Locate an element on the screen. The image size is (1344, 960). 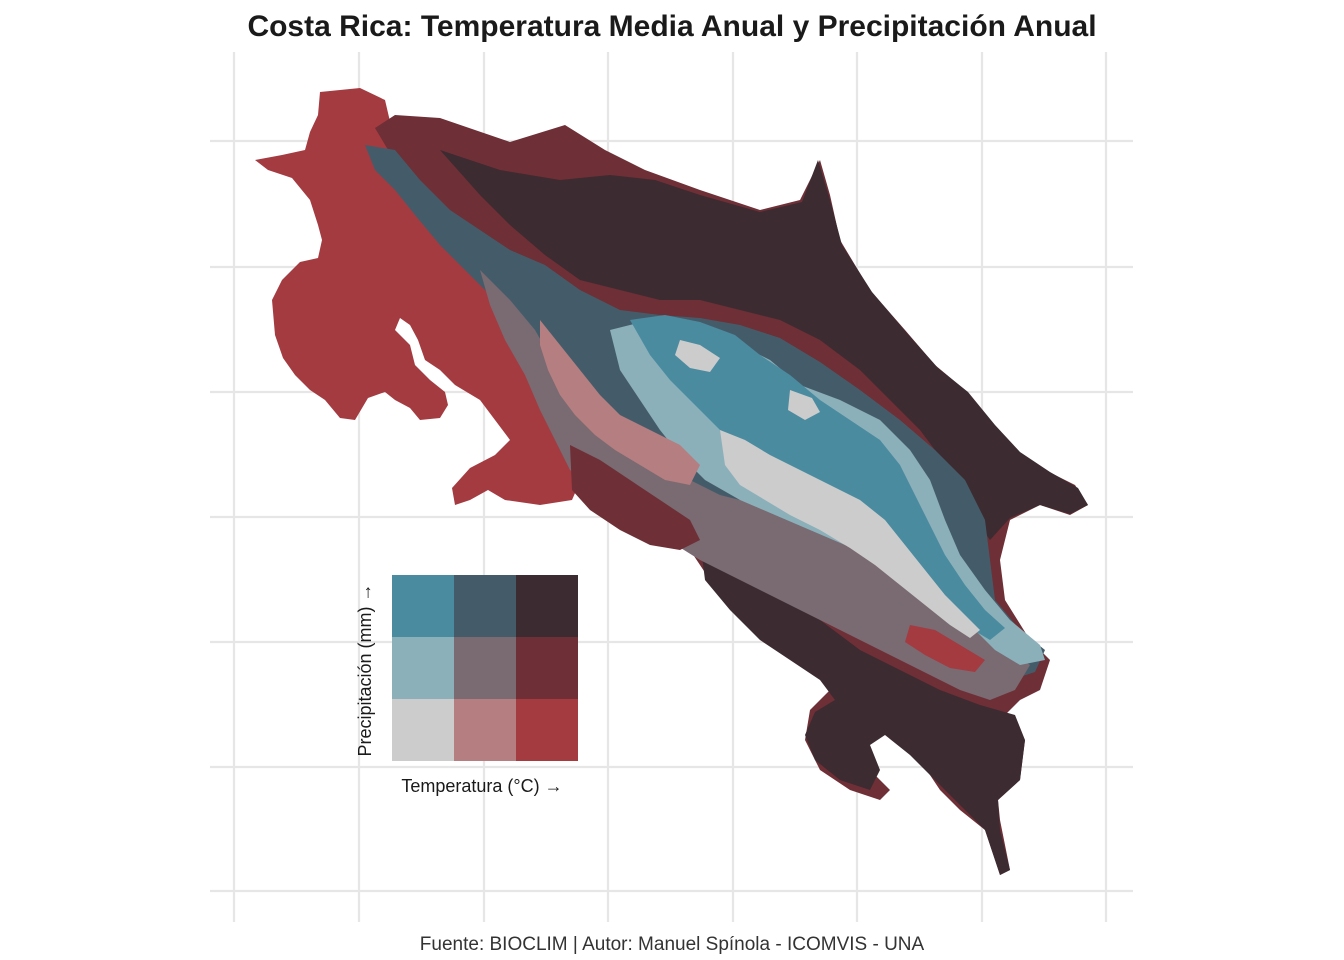
bivariate-legend: Temperatura (°C) → Precipitación (mm) → is located at coordinates (466, 685).